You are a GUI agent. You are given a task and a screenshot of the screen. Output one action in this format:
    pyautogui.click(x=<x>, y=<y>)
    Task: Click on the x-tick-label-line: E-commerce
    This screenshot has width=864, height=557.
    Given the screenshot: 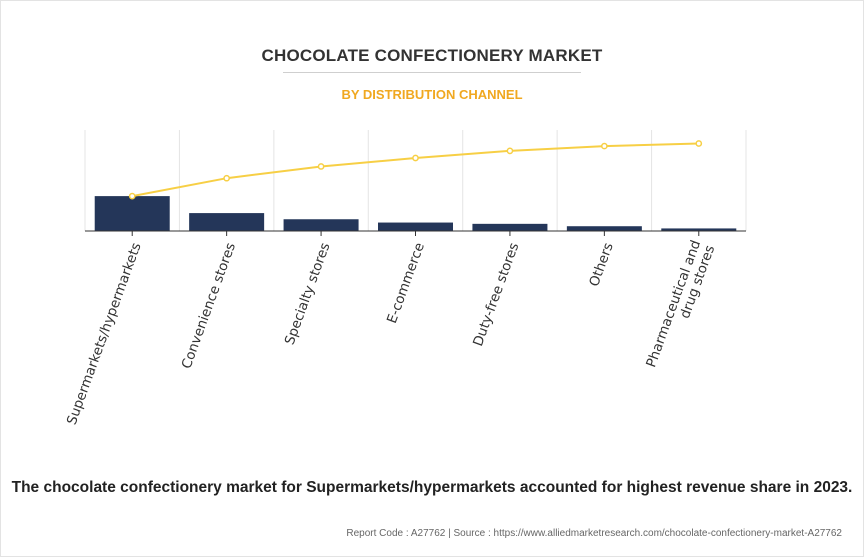 What is the action you would take?
    pyautogui.click(x=406, y=283)
    